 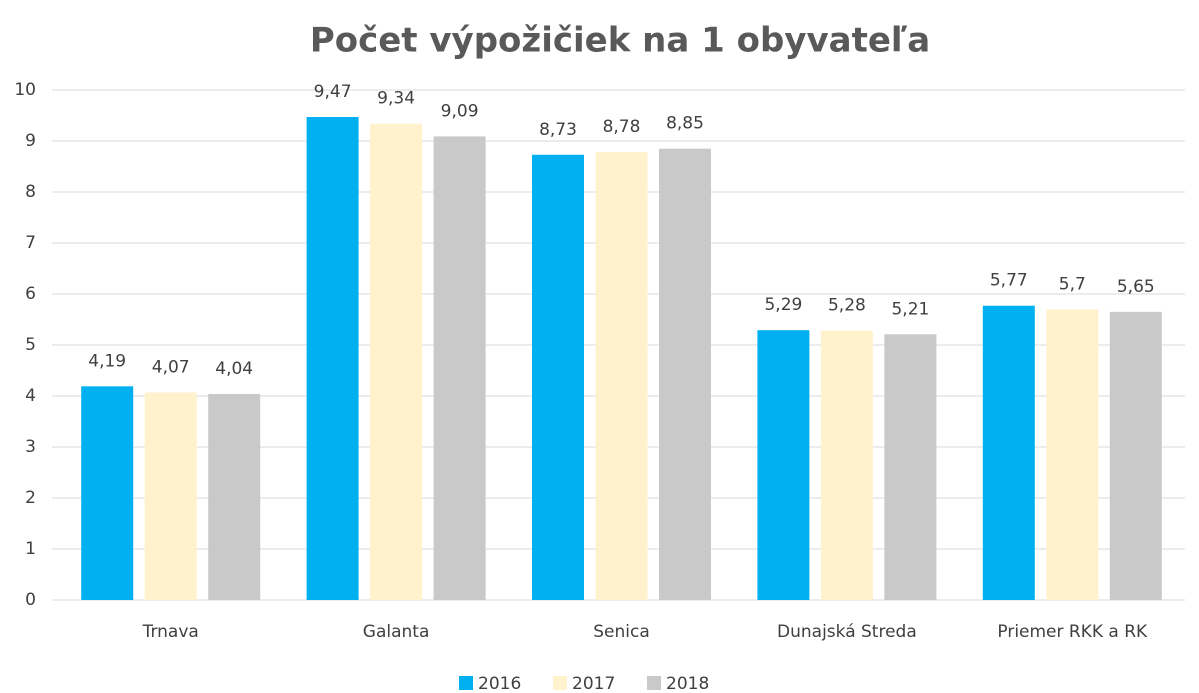 I want to click on y-tick-label: 2, so click(x=30, y=498).